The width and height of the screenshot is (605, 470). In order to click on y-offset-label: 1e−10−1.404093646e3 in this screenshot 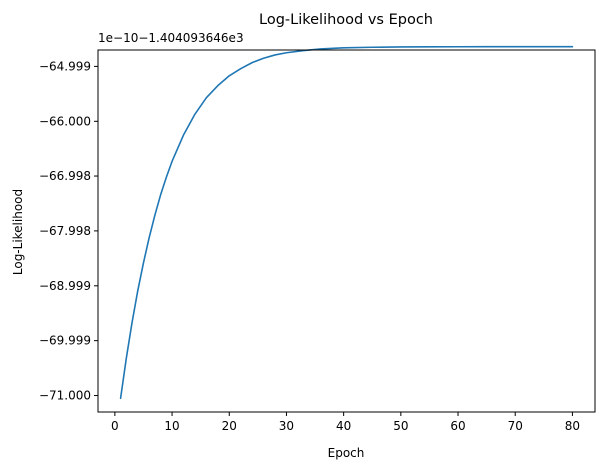, I will do `click(171, 38)`.